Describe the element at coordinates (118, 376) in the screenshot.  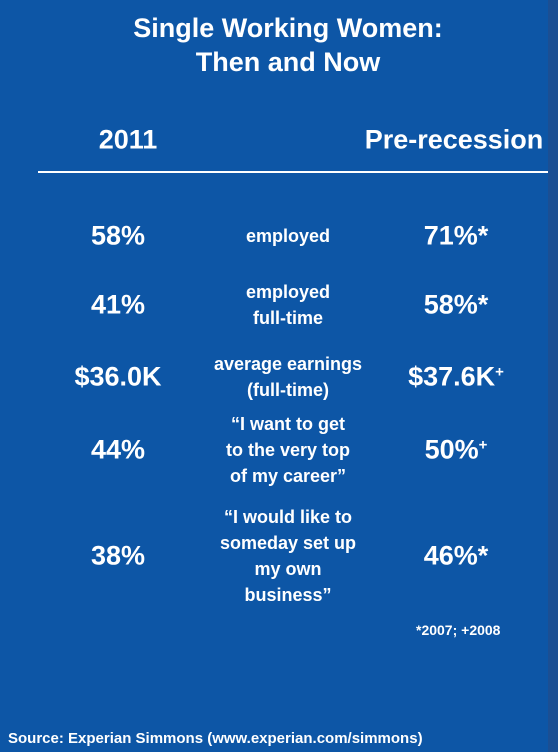
I see `value-2011: $36.0K` at that location.